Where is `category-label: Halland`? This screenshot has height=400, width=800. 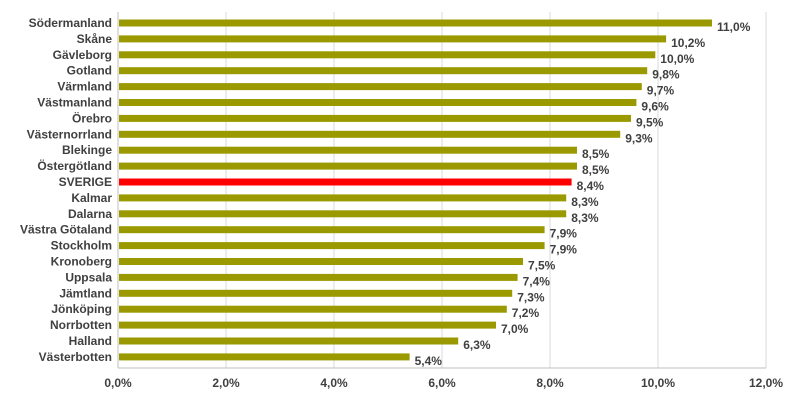
category-label: Halland is located at coordinates (90, 341).